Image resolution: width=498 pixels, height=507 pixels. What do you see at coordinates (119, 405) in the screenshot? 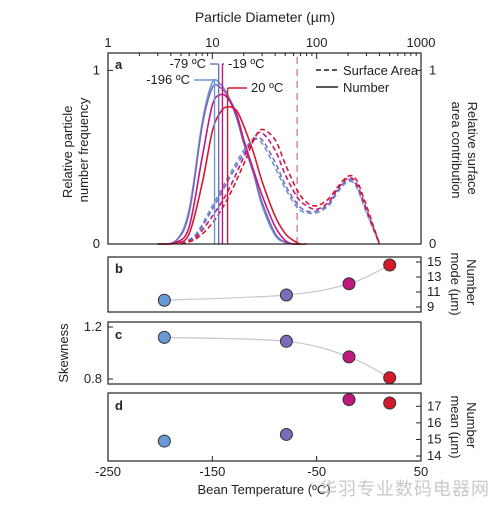
I see `panel-label-d: d` at bounding box center [119, 405].